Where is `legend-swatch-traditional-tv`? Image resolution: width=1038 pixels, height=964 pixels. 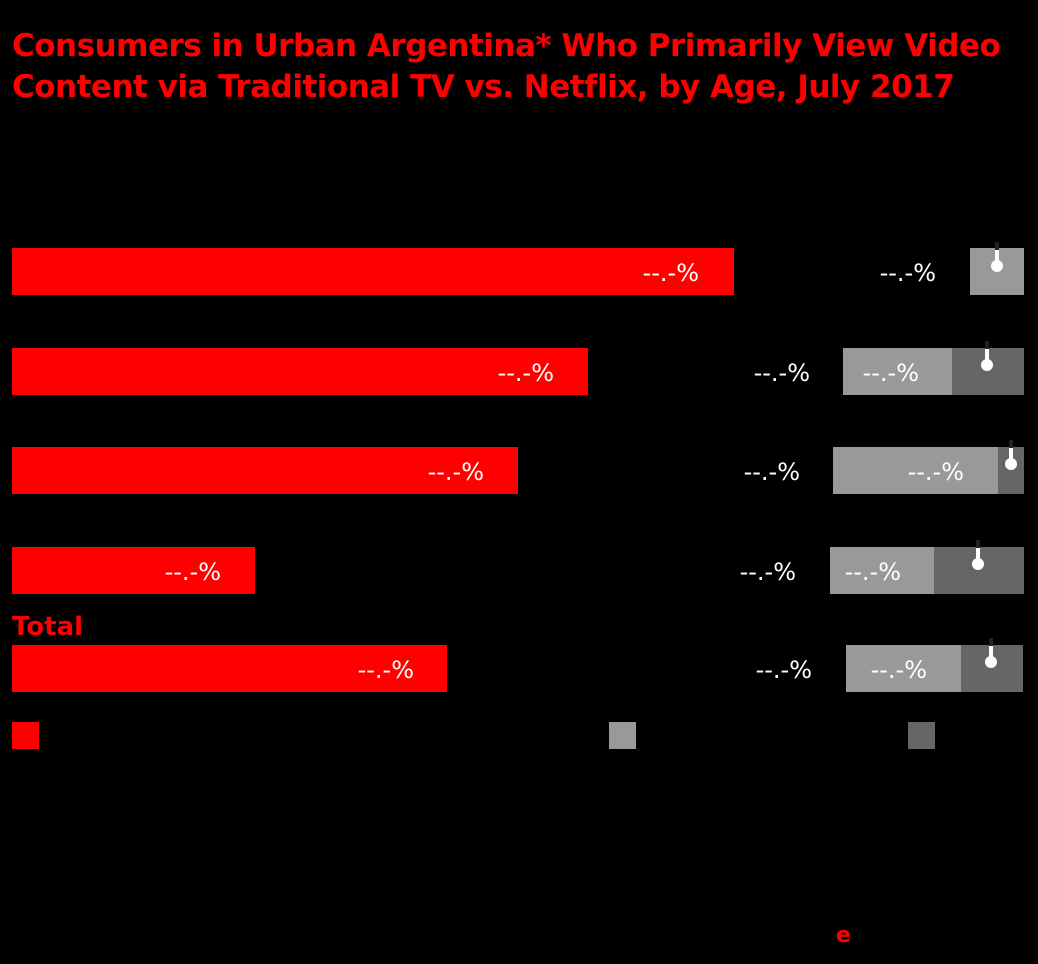
legend-swatch-traditional-tv is located at coordinates (25, 735).